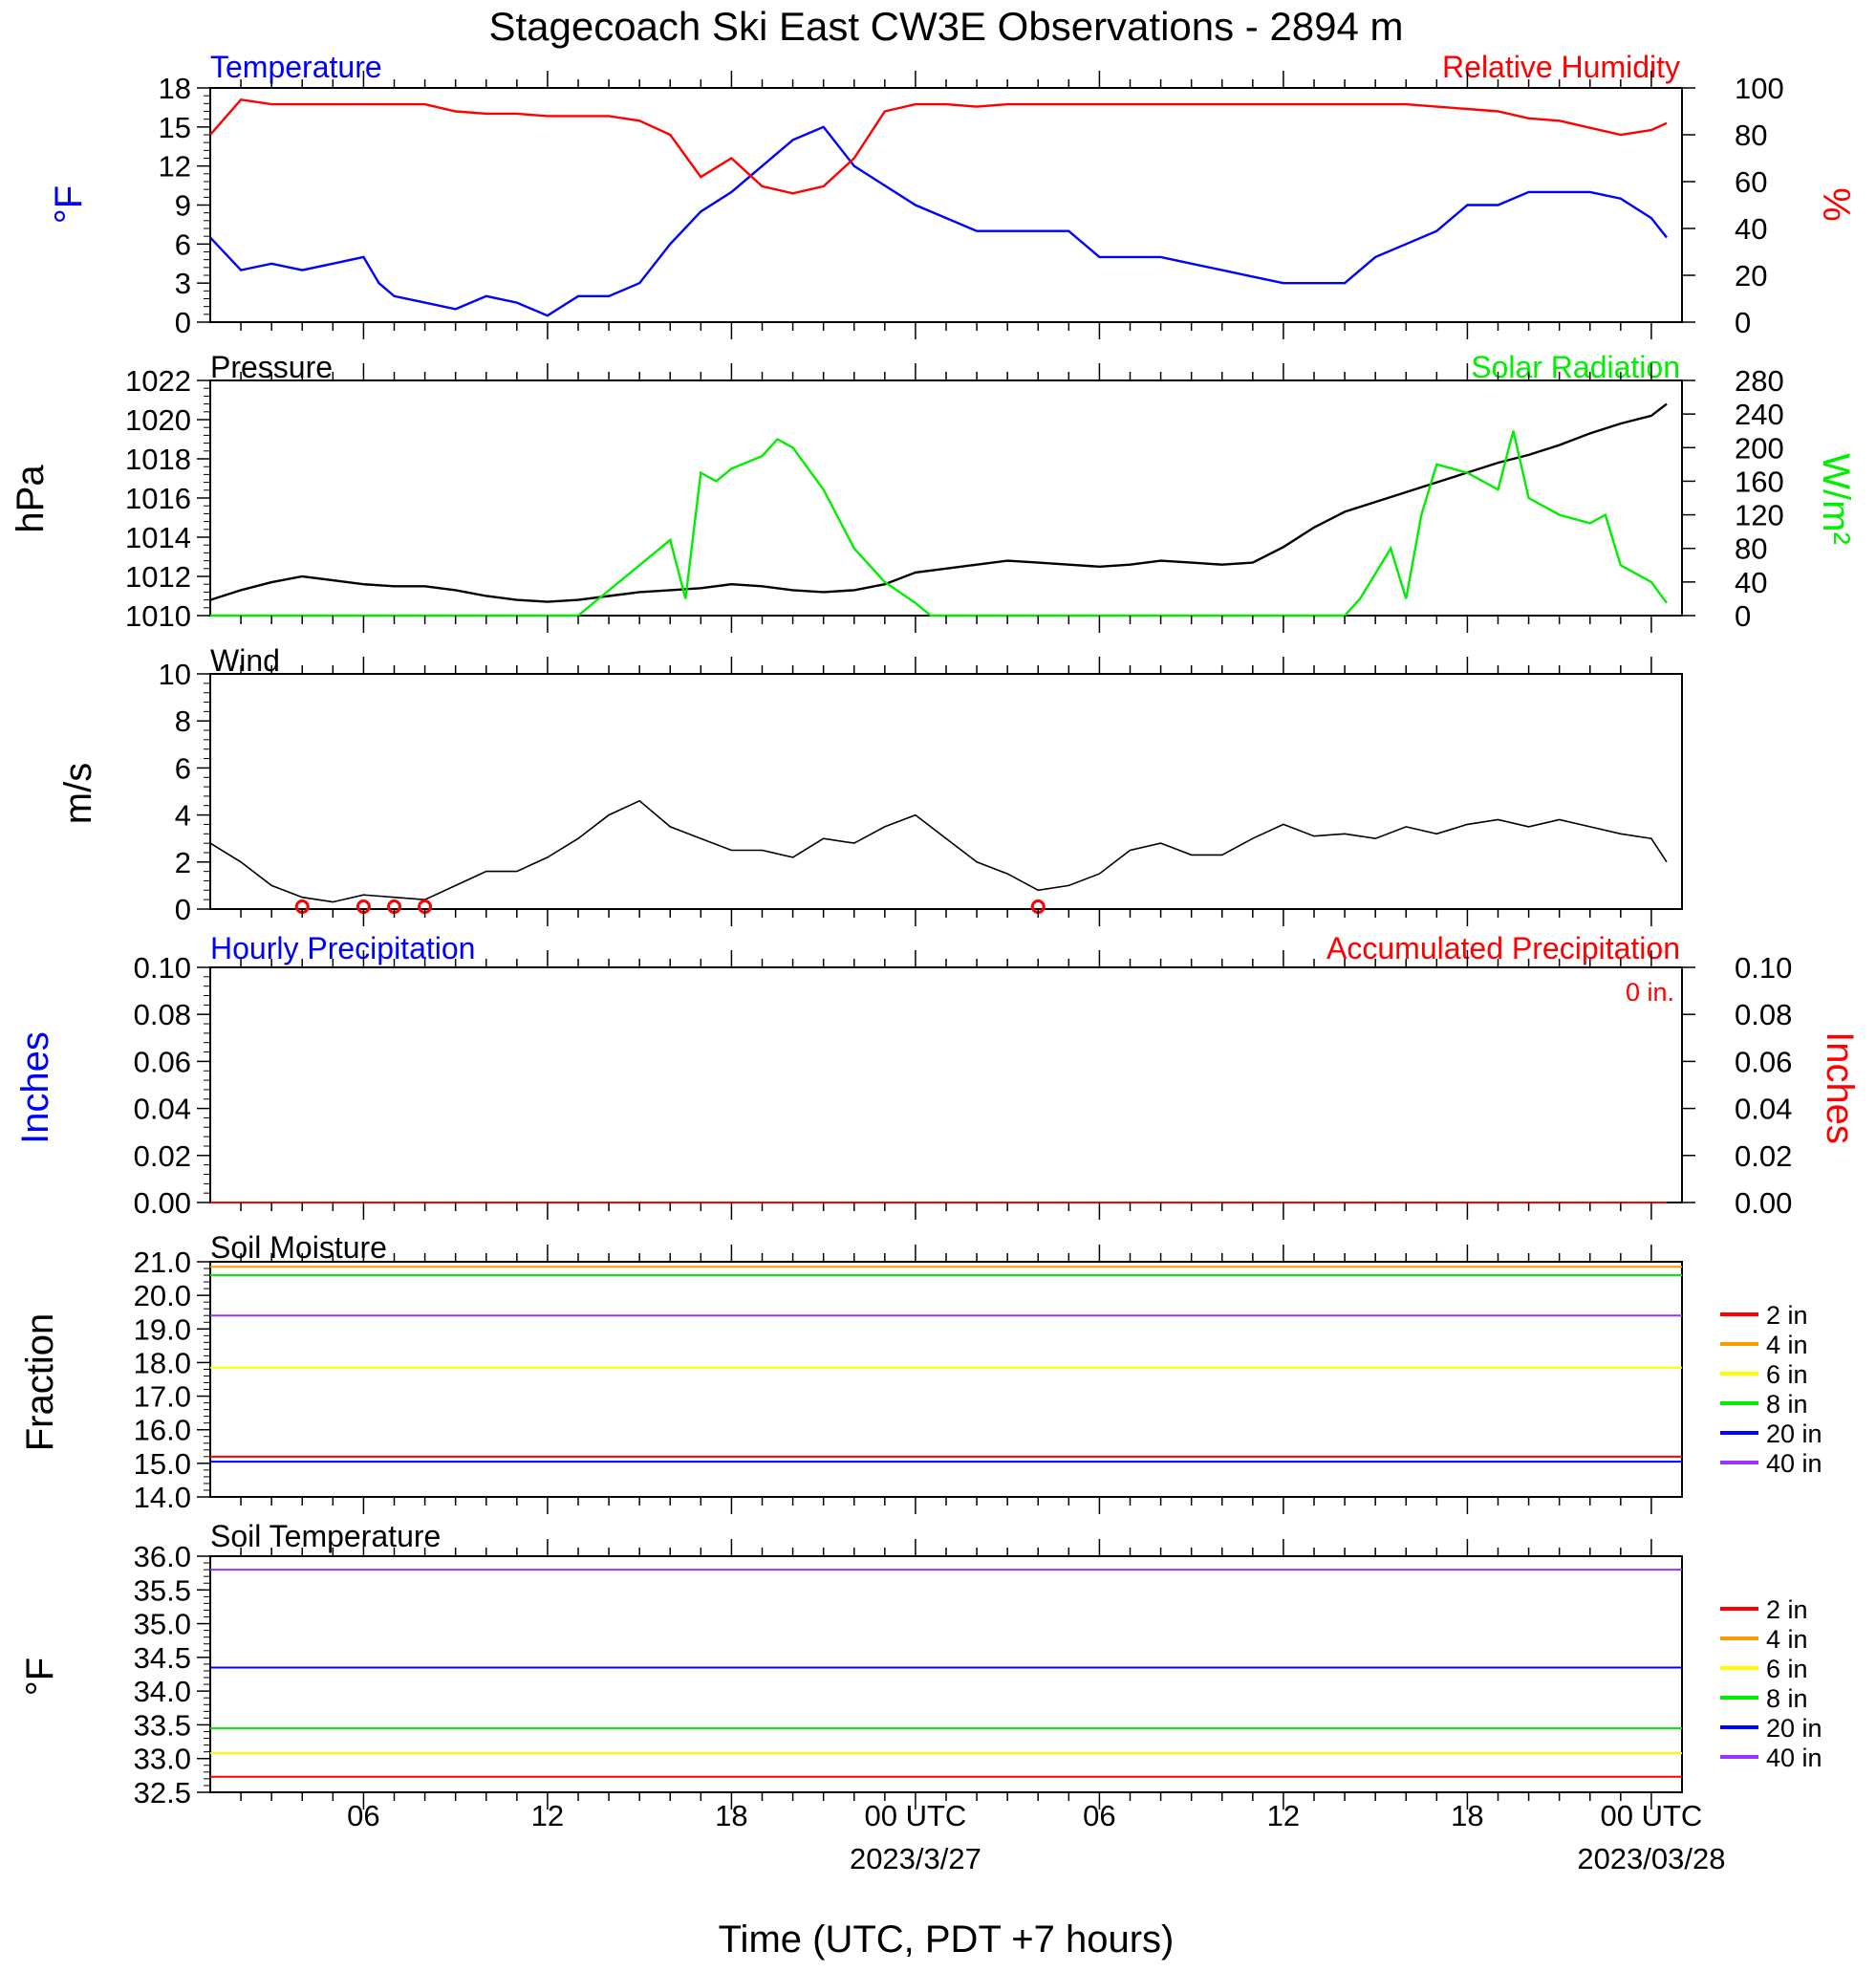 The width and height of the screenshot is (1876, 1972). Describe the element at coordinates (1751, 582) in the screenshot. I see `pressure-ytick-right-label: 40` at that location.